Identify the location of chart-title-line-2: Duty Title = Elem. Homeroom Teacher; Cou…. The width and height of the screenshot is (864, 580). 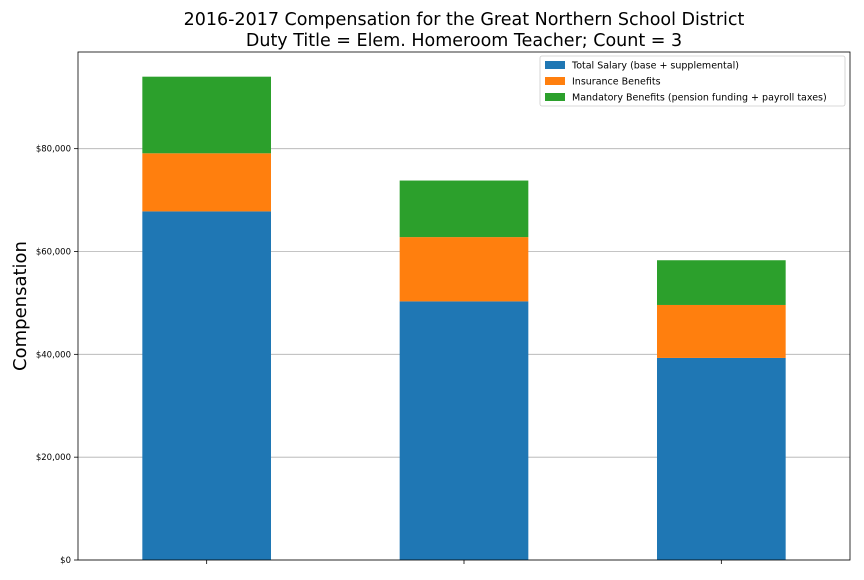
(464, 41).